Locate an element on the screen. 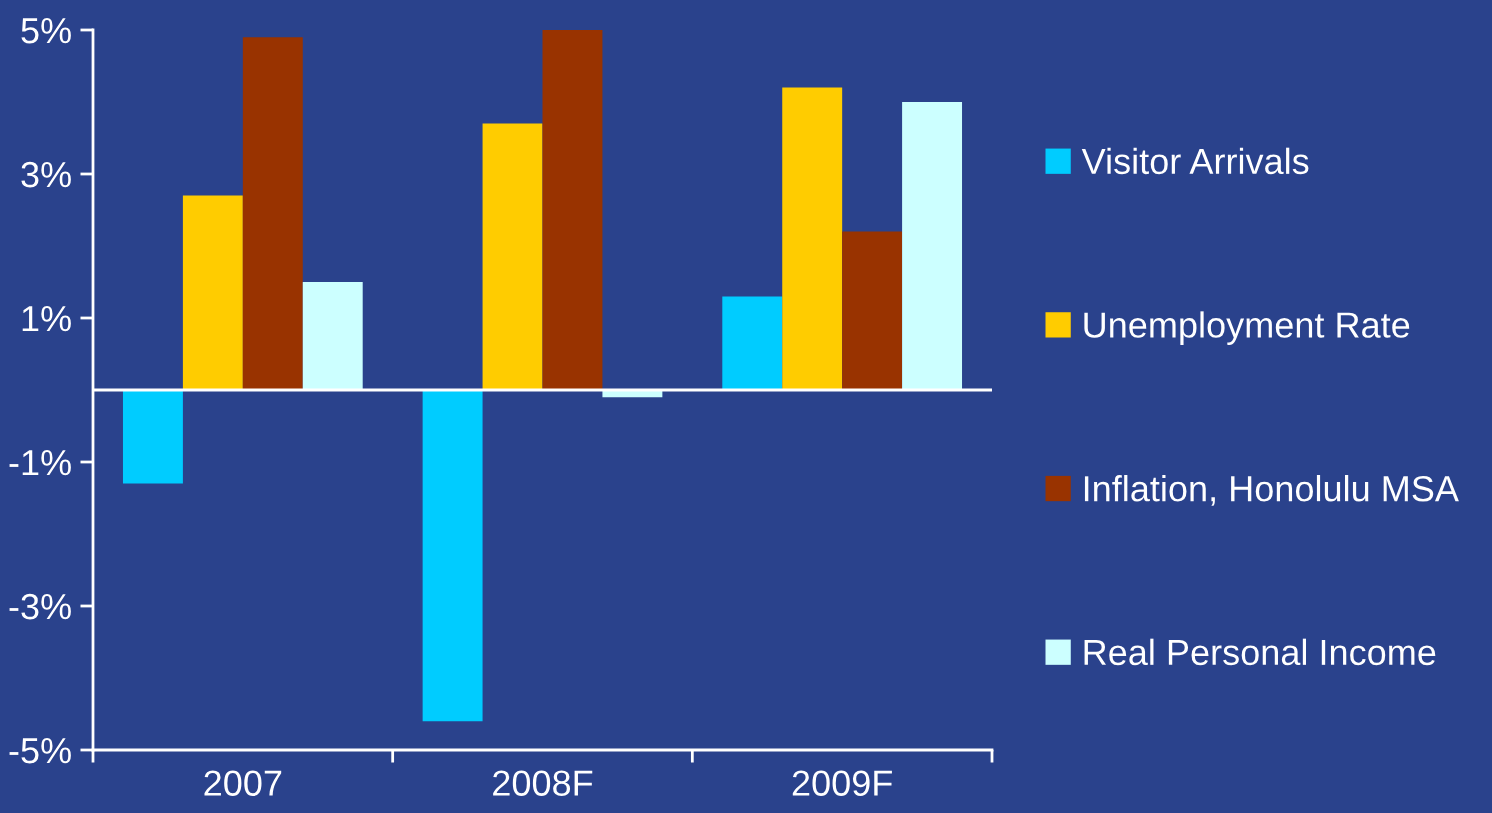 The image size is (1492, 813). legend-label: Inflation, Honolulu MSA is located at coordinates (1271, 490).